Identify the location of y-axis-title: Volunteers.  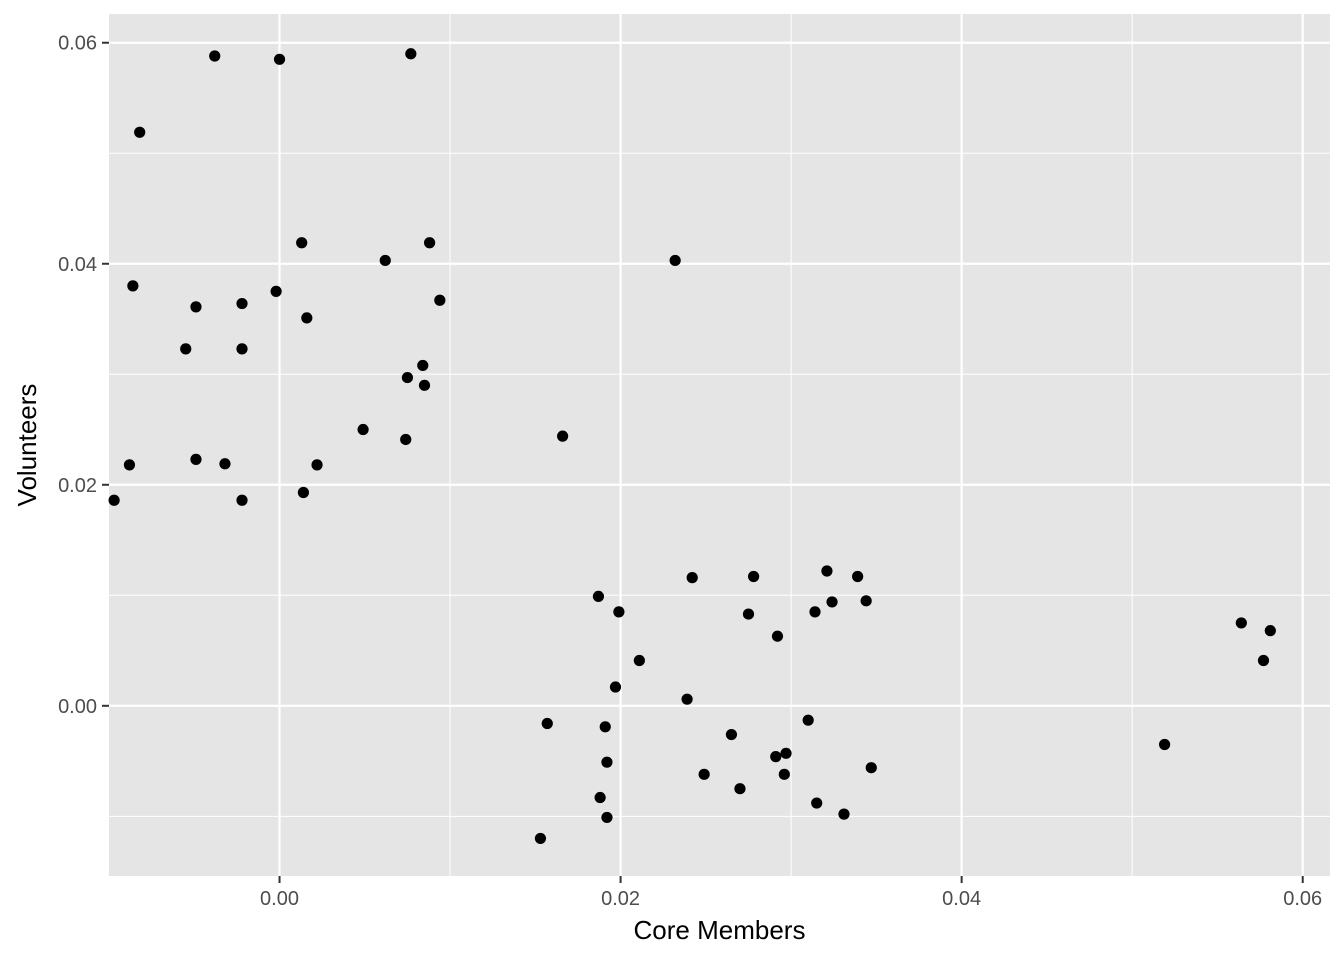
(27, 445).